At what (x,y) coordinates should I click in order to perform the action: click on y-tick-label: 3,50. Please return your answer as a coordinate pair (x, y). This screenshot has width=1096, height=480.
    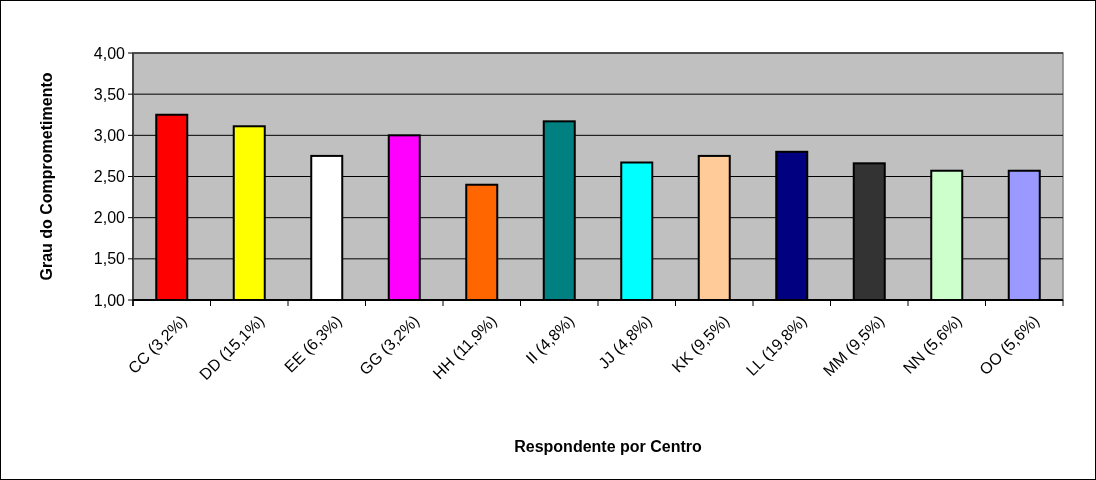
    Looking at the image, I should click on (109, 94).